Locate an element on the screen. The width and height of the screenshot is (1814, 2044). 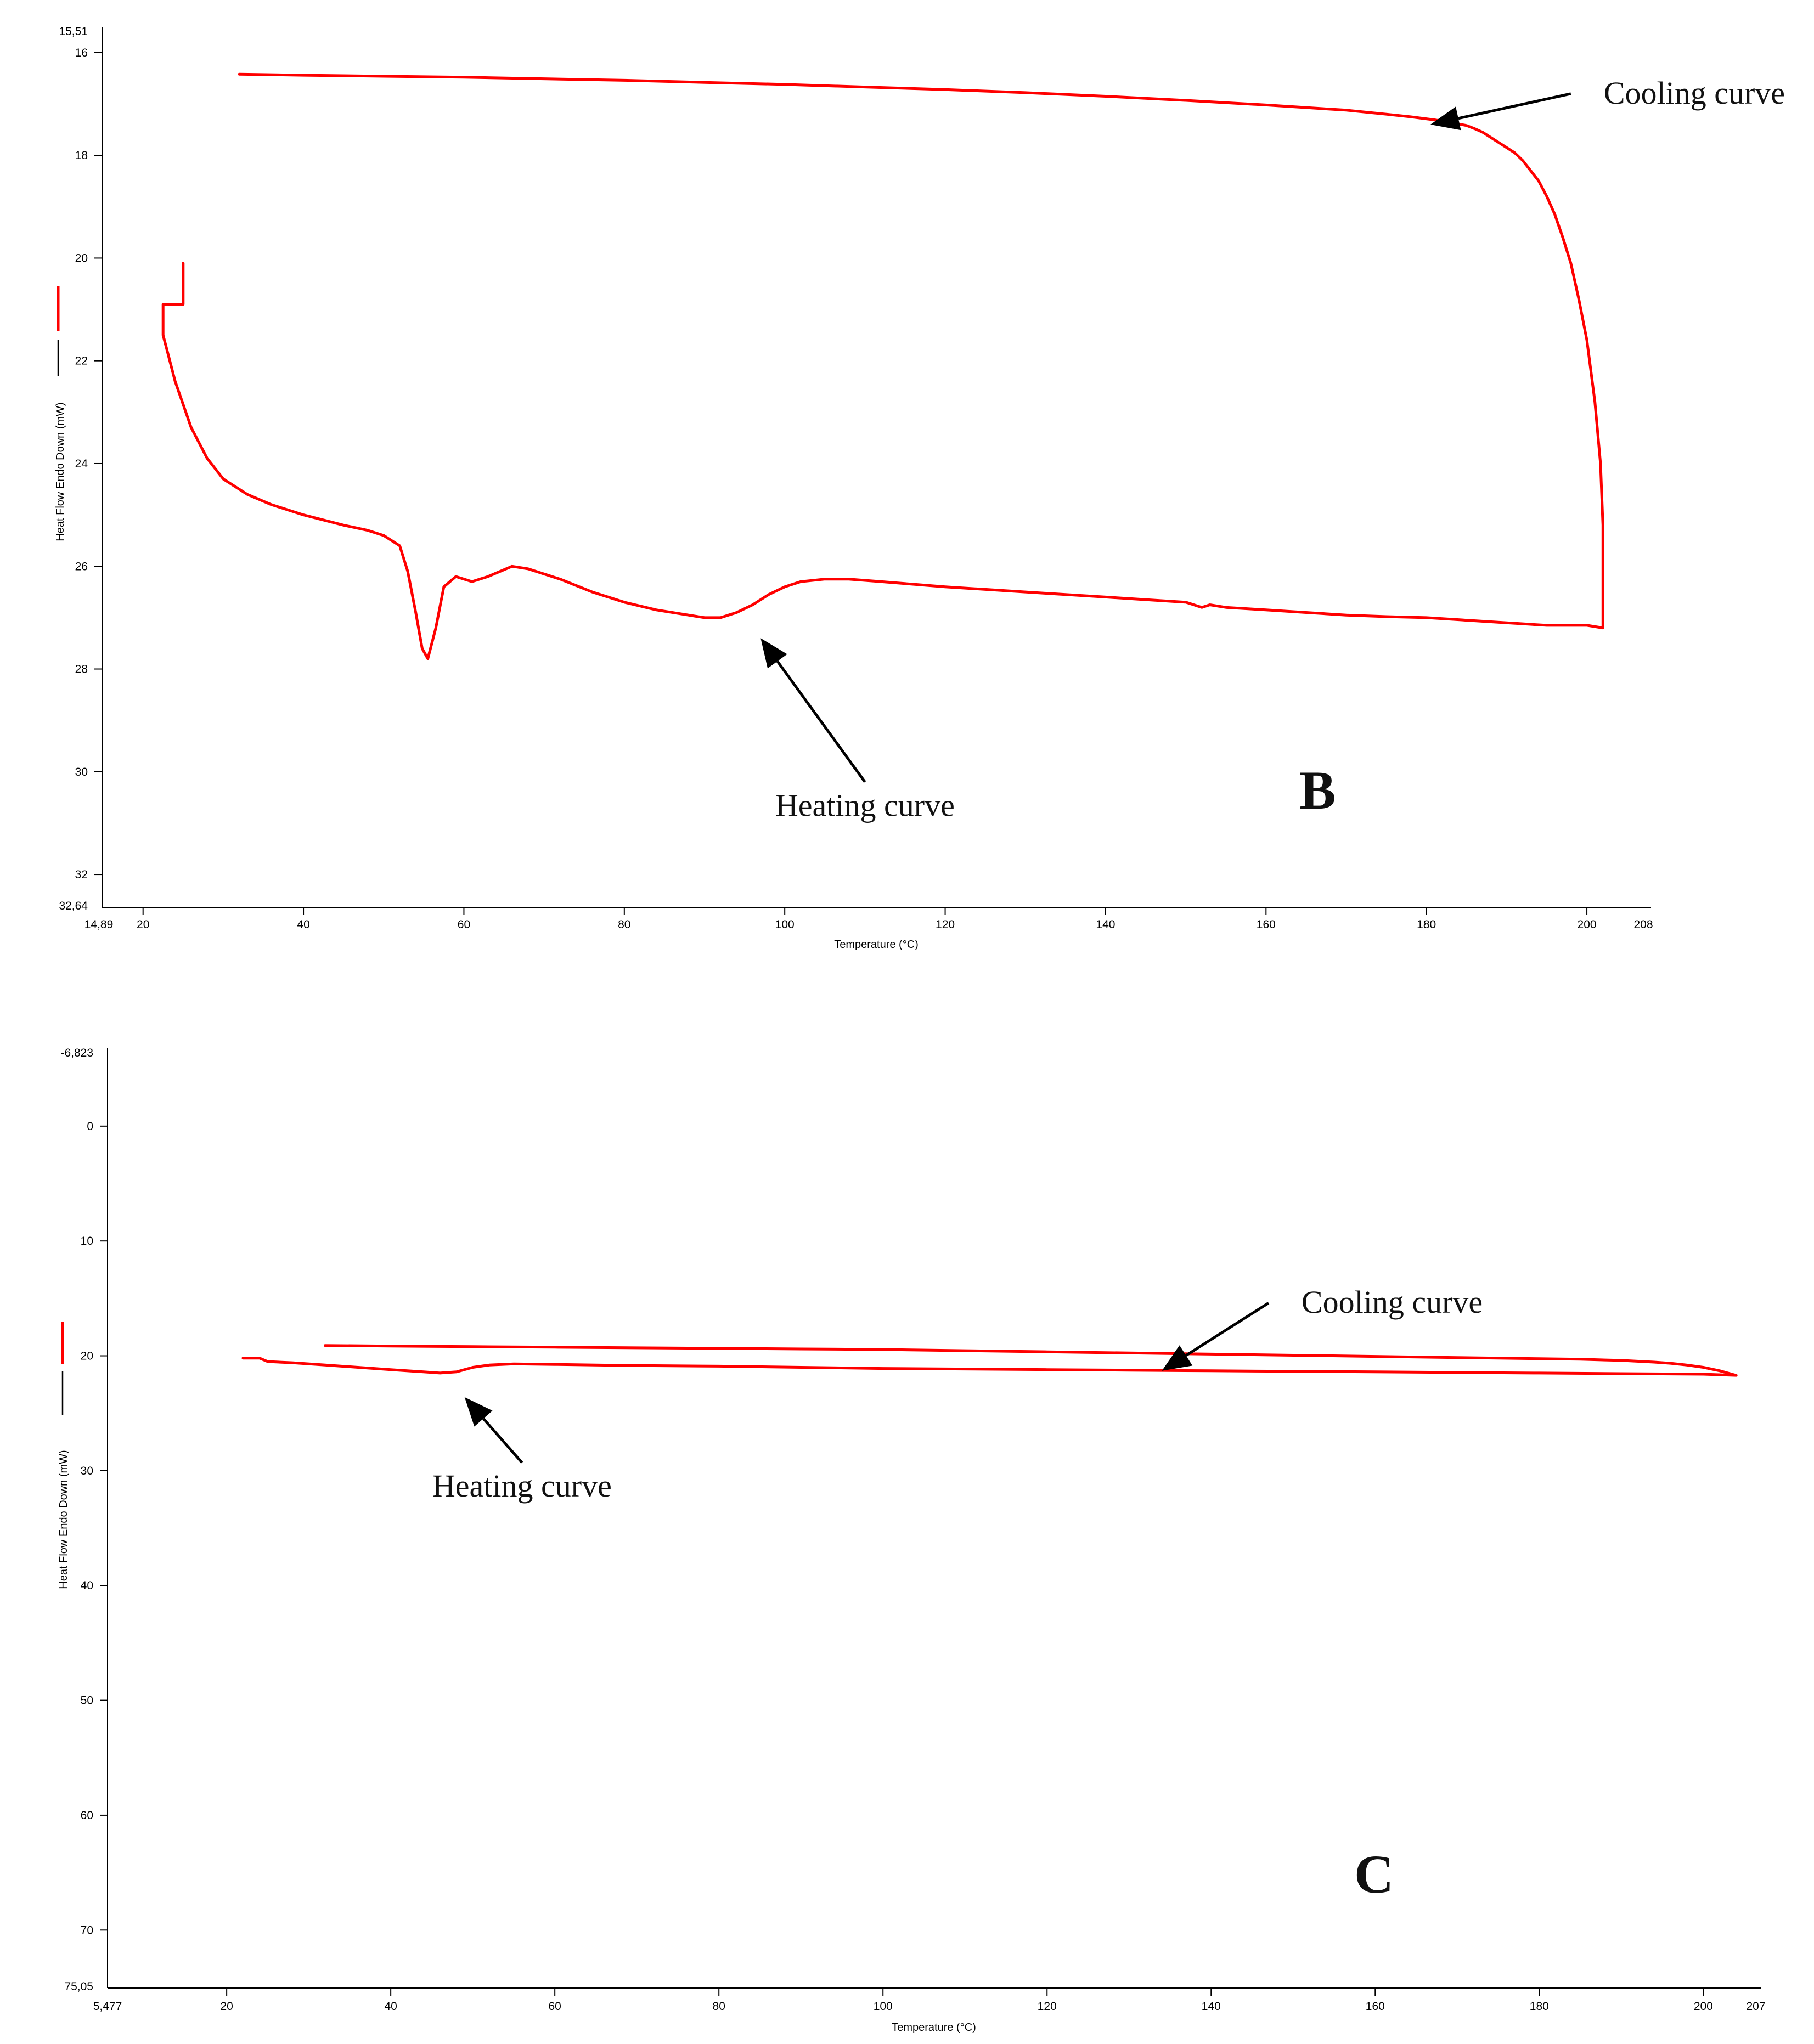
panel-b-y-min-label: 32,64 is located at coordinates (73, 906).